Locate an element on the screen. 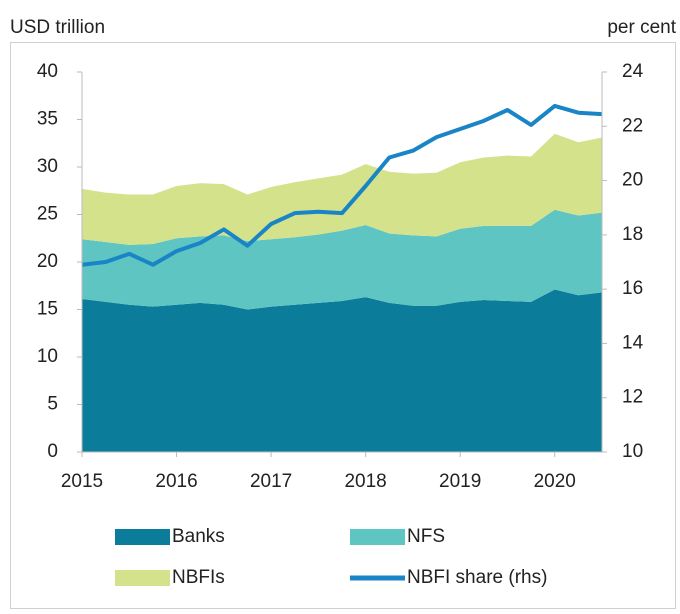 This screenshot has height=614, width=680. y-tick-label: 15 is located at coordinates (47, 309).